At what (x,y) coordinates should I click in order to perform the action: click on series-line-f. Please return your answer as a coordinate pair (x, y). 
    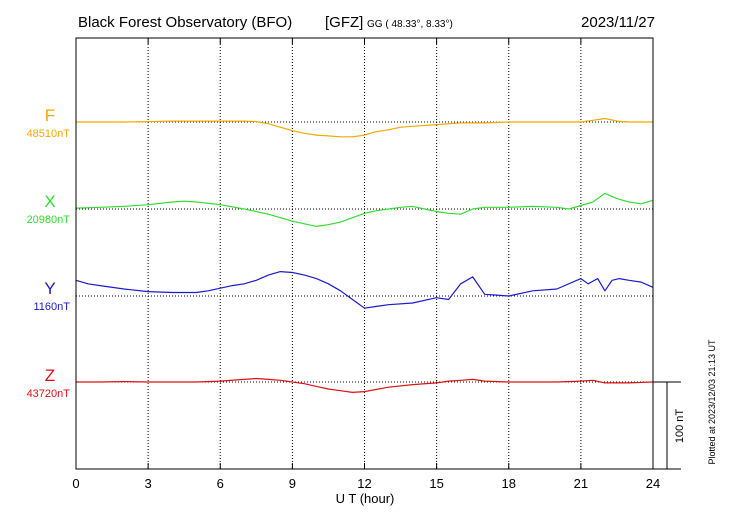
    Looking at the image, I should click on (364, 127).